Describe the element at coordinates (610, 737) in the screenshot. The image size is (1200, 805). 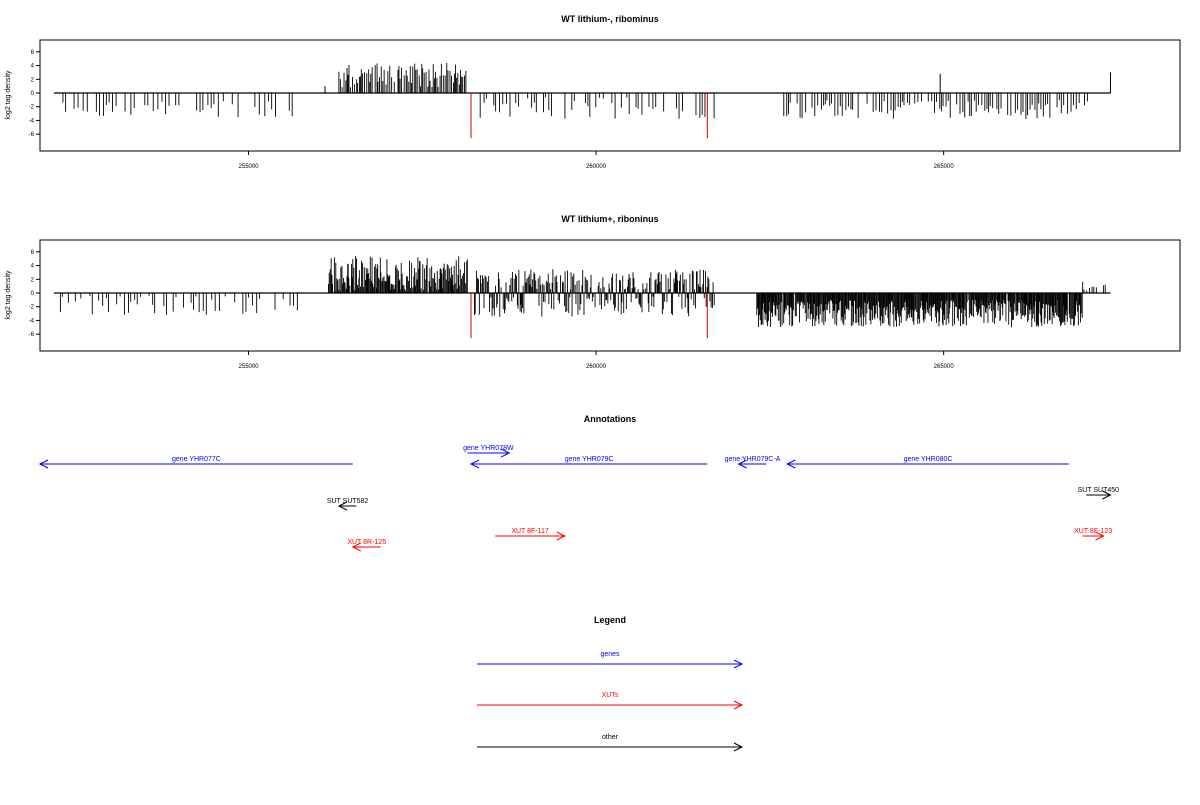
I see `legend-label: other` at that location.